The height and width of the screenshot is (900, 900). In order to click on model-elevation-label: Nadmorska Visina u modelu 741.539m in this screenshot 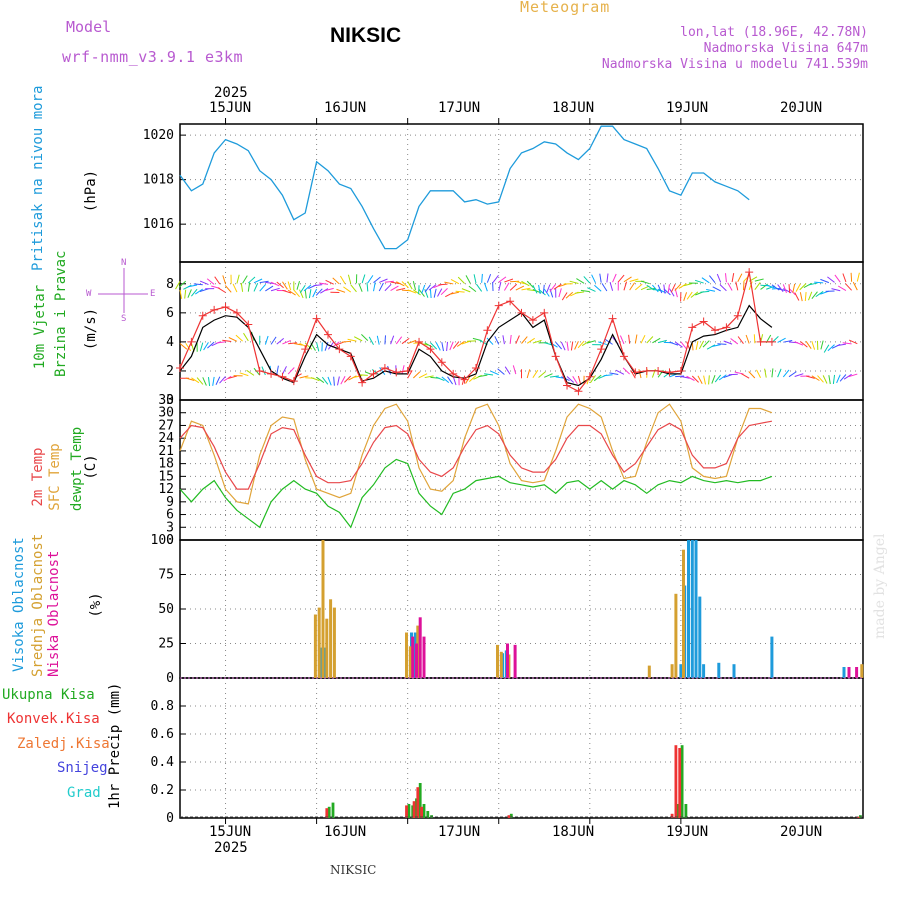, I will do `click(734, 64)`.